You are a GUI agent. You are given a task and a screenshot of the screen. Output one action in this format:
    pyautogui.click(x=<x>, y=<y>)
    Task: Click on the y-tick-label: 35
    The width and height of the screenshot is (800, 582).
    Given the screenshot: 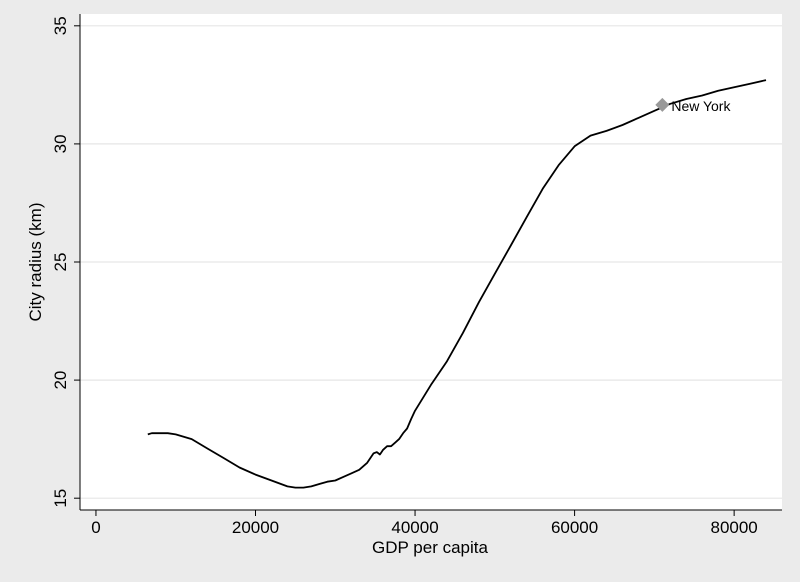 What is the action you would take?
    pyautogui.click(x=60, y=25)
    